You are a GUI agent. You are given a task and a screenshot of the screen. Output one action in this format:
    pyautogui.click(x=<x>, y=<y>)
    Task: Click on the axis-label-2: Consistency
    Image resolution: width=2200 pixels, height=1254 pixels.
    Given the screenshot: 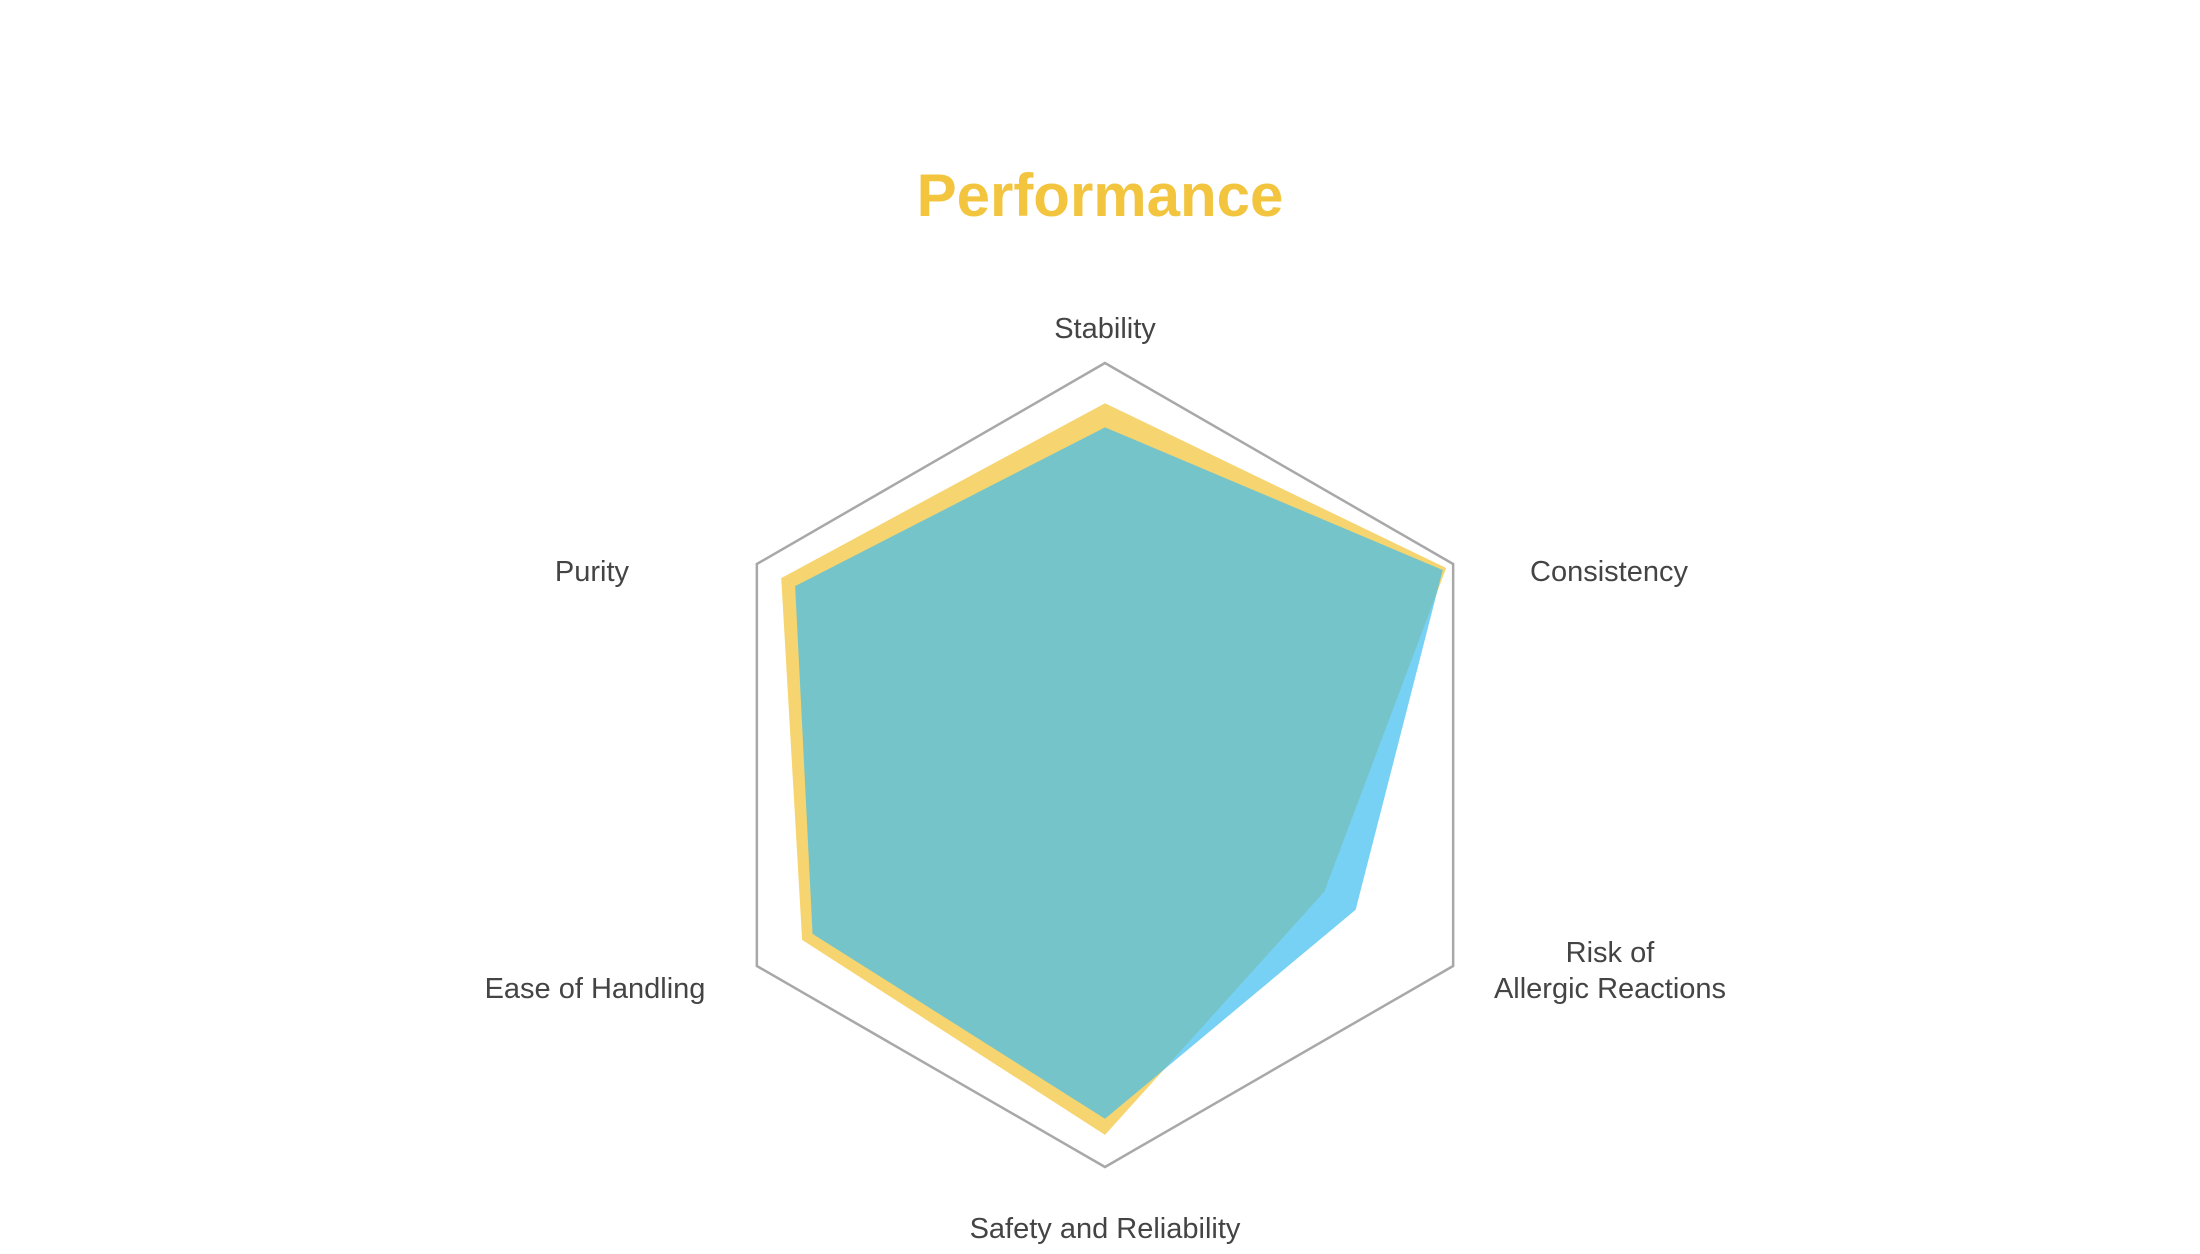 What is the action you would take?
    pyautogui.click(x=1609, y=572)
    